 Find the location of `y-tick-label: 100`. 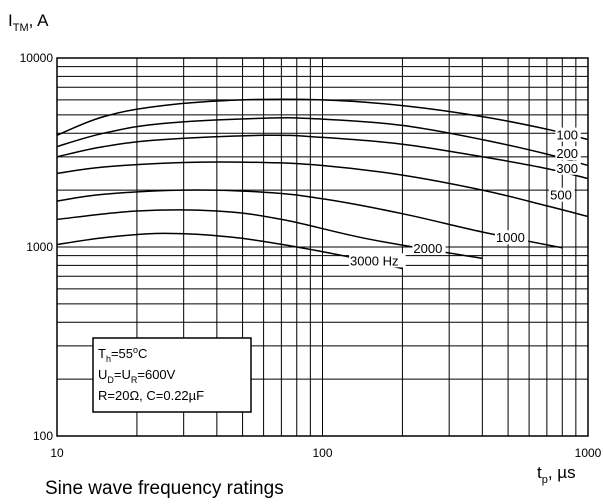

y-tick-label: 100 is located at coordinates (43, 436).